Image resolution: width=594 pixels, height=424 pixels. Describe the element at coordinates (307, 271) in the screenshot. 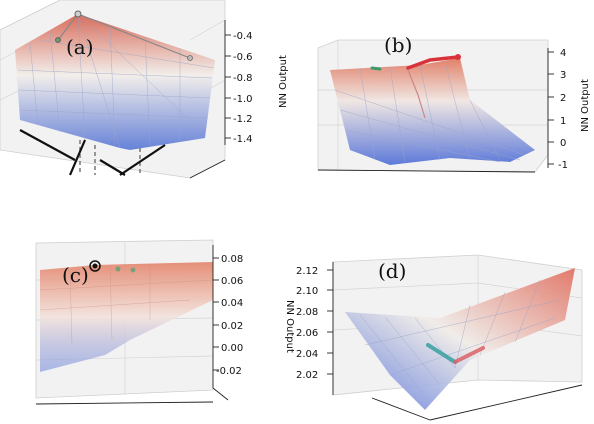

I see `panel-d-tick: 2.12` at that location.